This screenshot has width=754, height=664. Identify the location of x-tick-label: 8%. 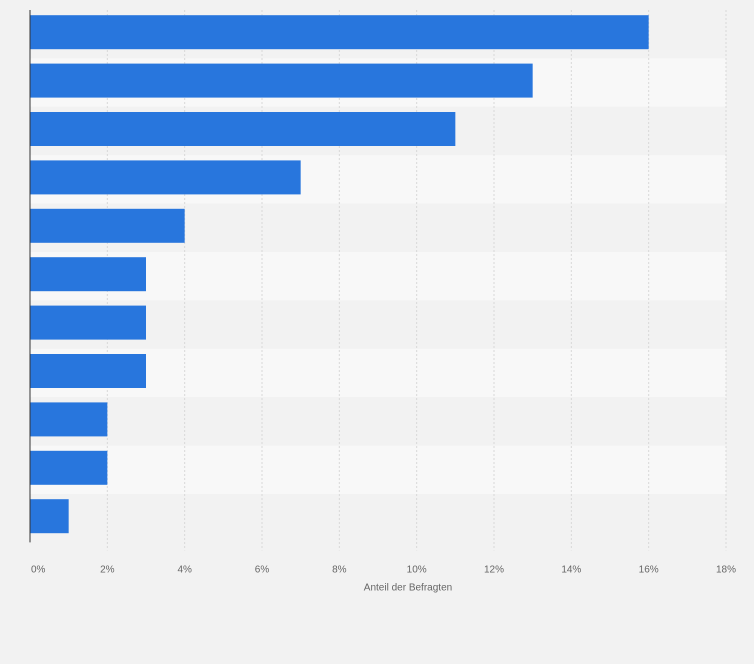
(339, 569).